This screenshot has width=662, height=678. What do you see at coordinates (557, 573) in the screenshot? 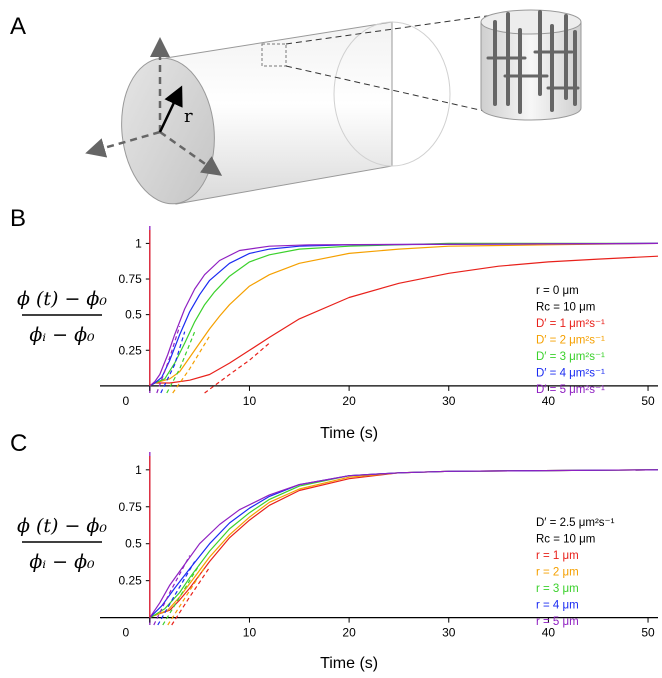
I see `legend-entry: r = 2 μm` at bounding box center [557, 573].